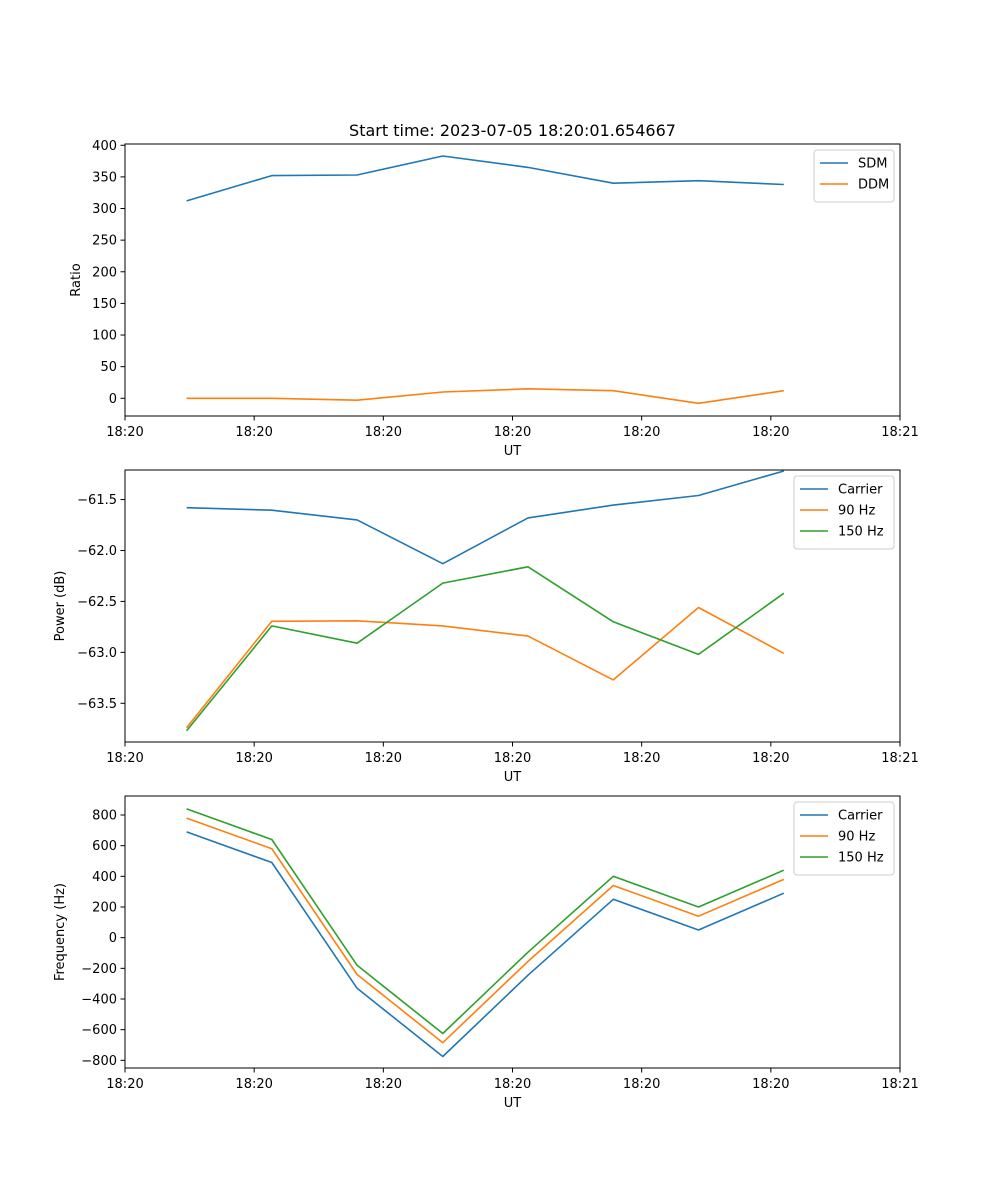 The height and width of the screenshot is (1200, 1000). I want to click on frequency-legend: Carrier 90 Hz 150 Hz, so click(844, 838).